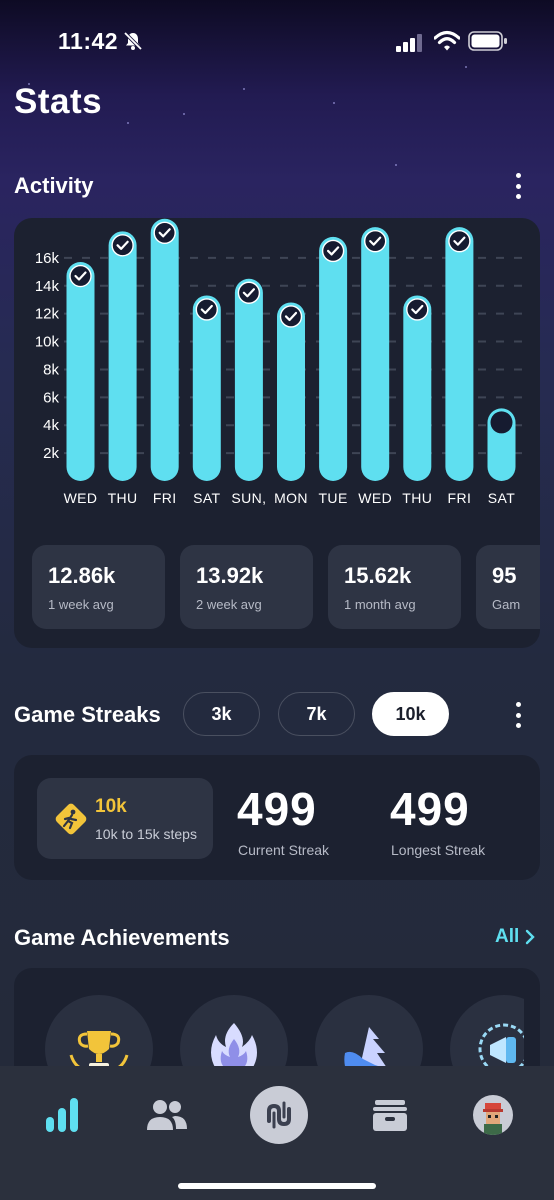 The image size is (554, 1200). What do you see at coordinates (410, 714) in the screenshot?
I see `filter-10k-pill: 10k` at bounding box center [410, 714].